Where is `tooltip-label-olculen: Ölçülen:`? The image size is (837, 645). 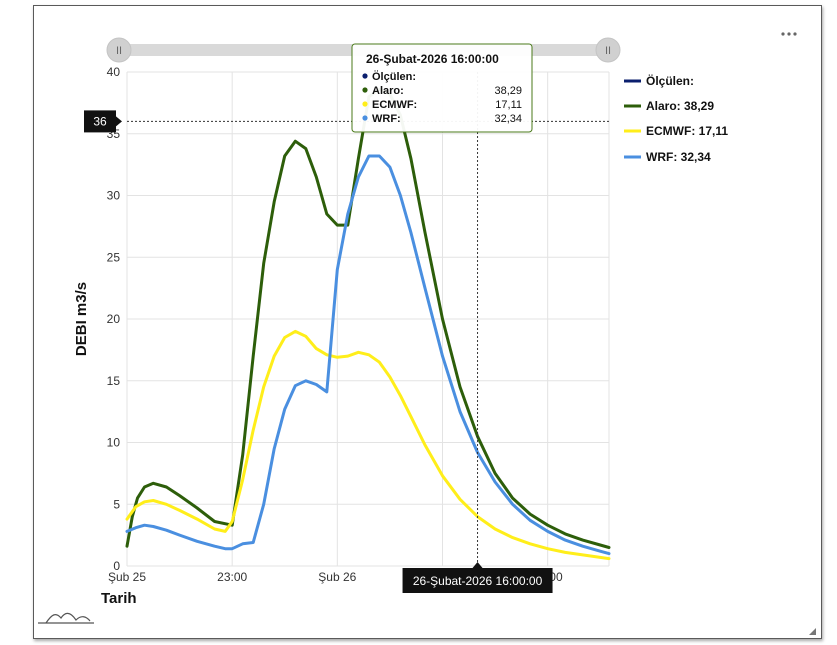
tooltip-label-olculen: Ölçülen: is located at coordinates (394, 76).